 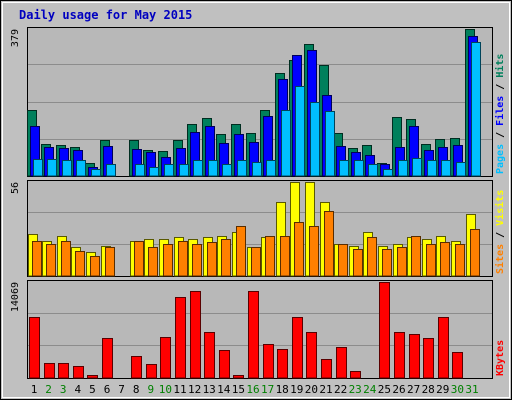 I want to click on x-tick-label: 8, so click(x=136, y=389).